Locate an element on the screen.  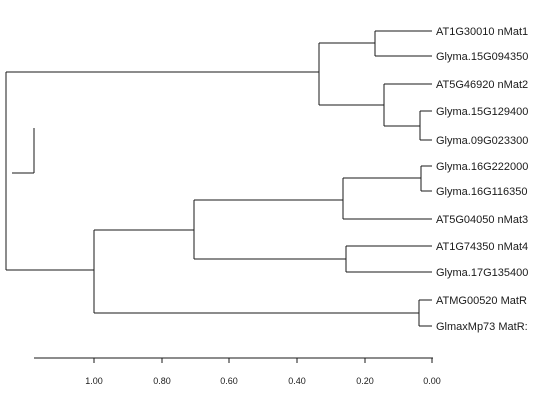
axis-tick-label: 0.20 is located at coordinates (365, 381).